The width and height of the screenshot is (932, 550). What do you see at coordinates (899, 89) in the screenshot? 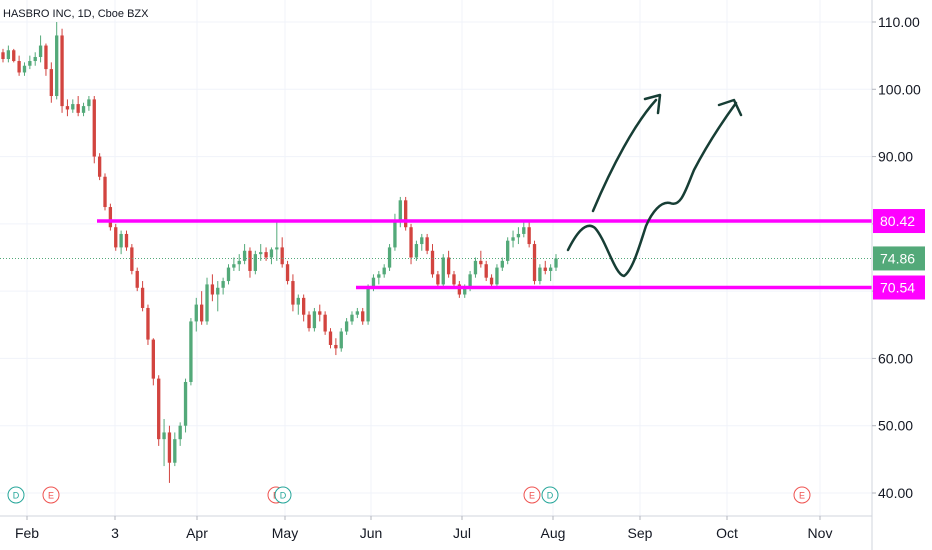
I see `y-tick-label: 100.00` at bounding box center [899, 89].